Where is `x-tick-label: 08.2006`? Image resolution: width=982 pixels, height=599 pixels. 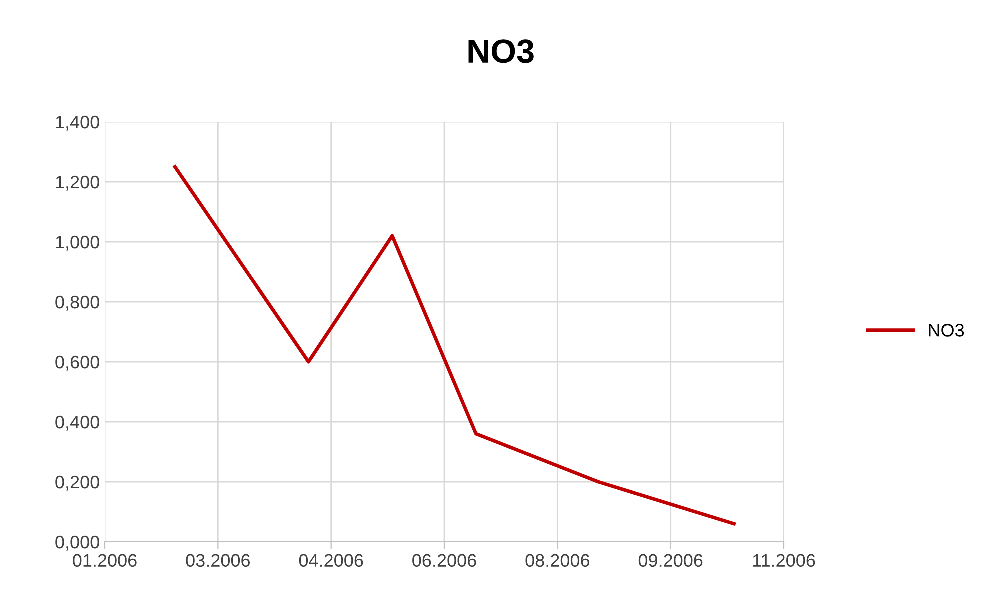 x-tick-label: 08.2006 is located at coordinates (558, 561).